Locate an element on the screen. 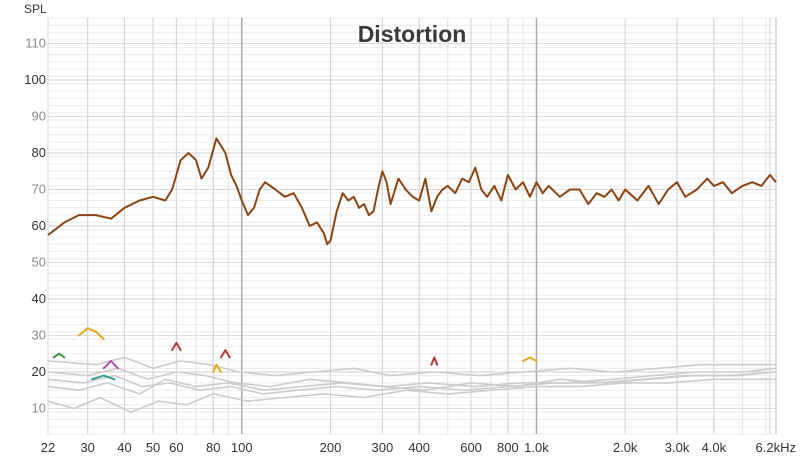  x-tick-label: 1.0k is located at coordinates (536, 447).